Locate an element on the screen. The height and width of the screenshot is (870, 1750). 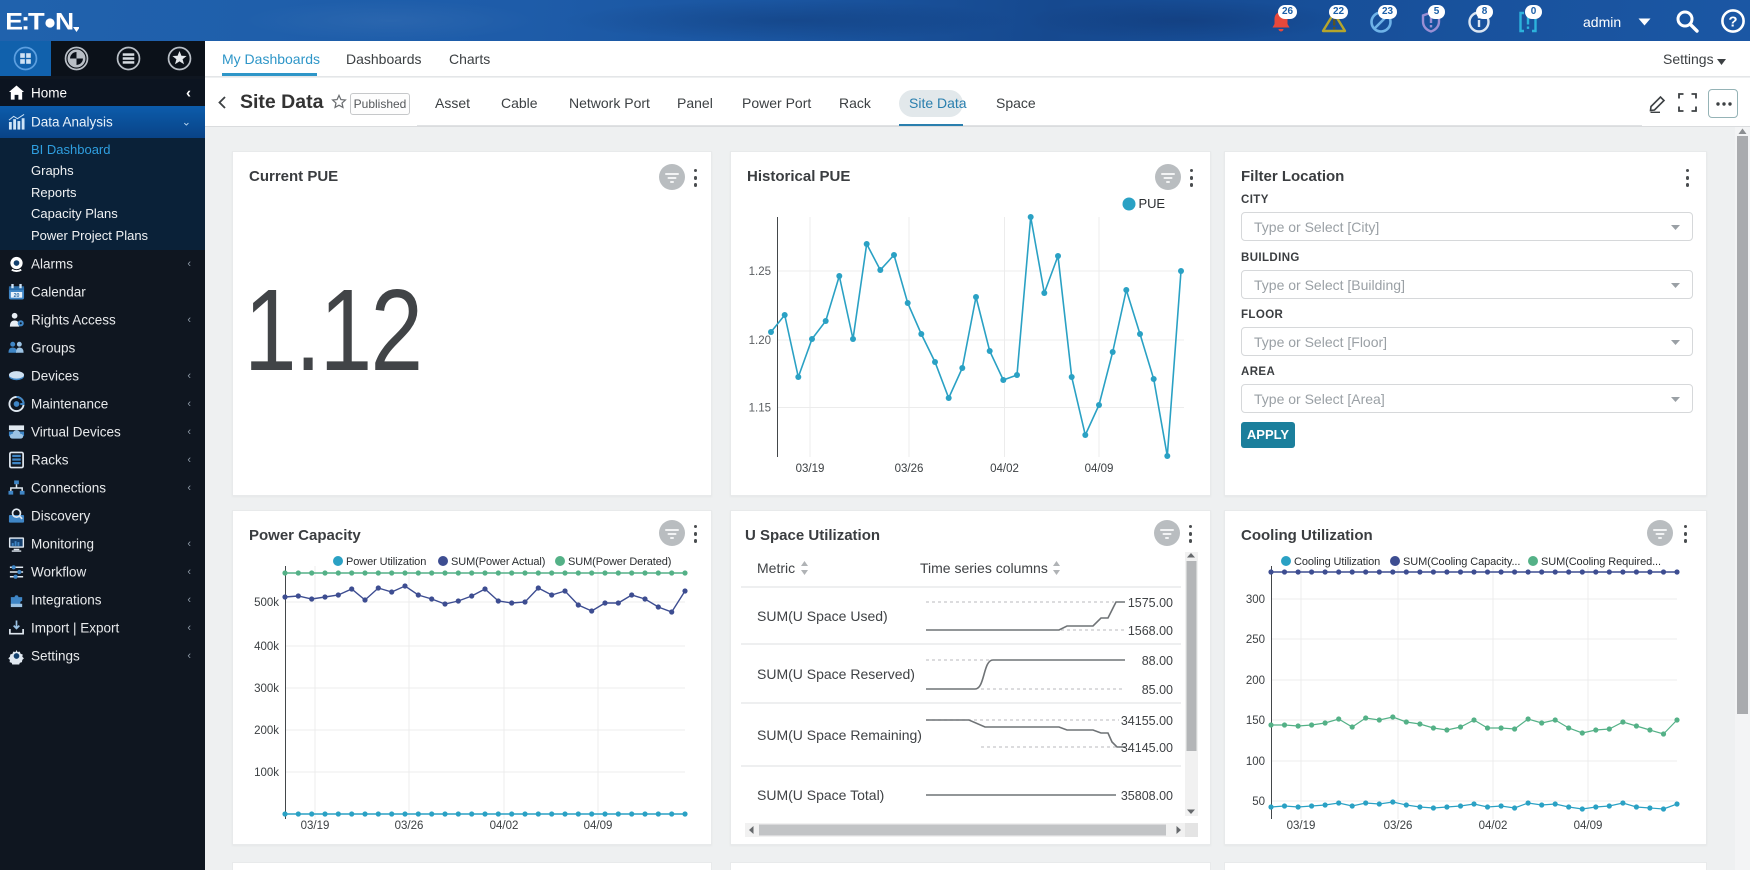
svg-text: N is located at coordinates (64, 21).